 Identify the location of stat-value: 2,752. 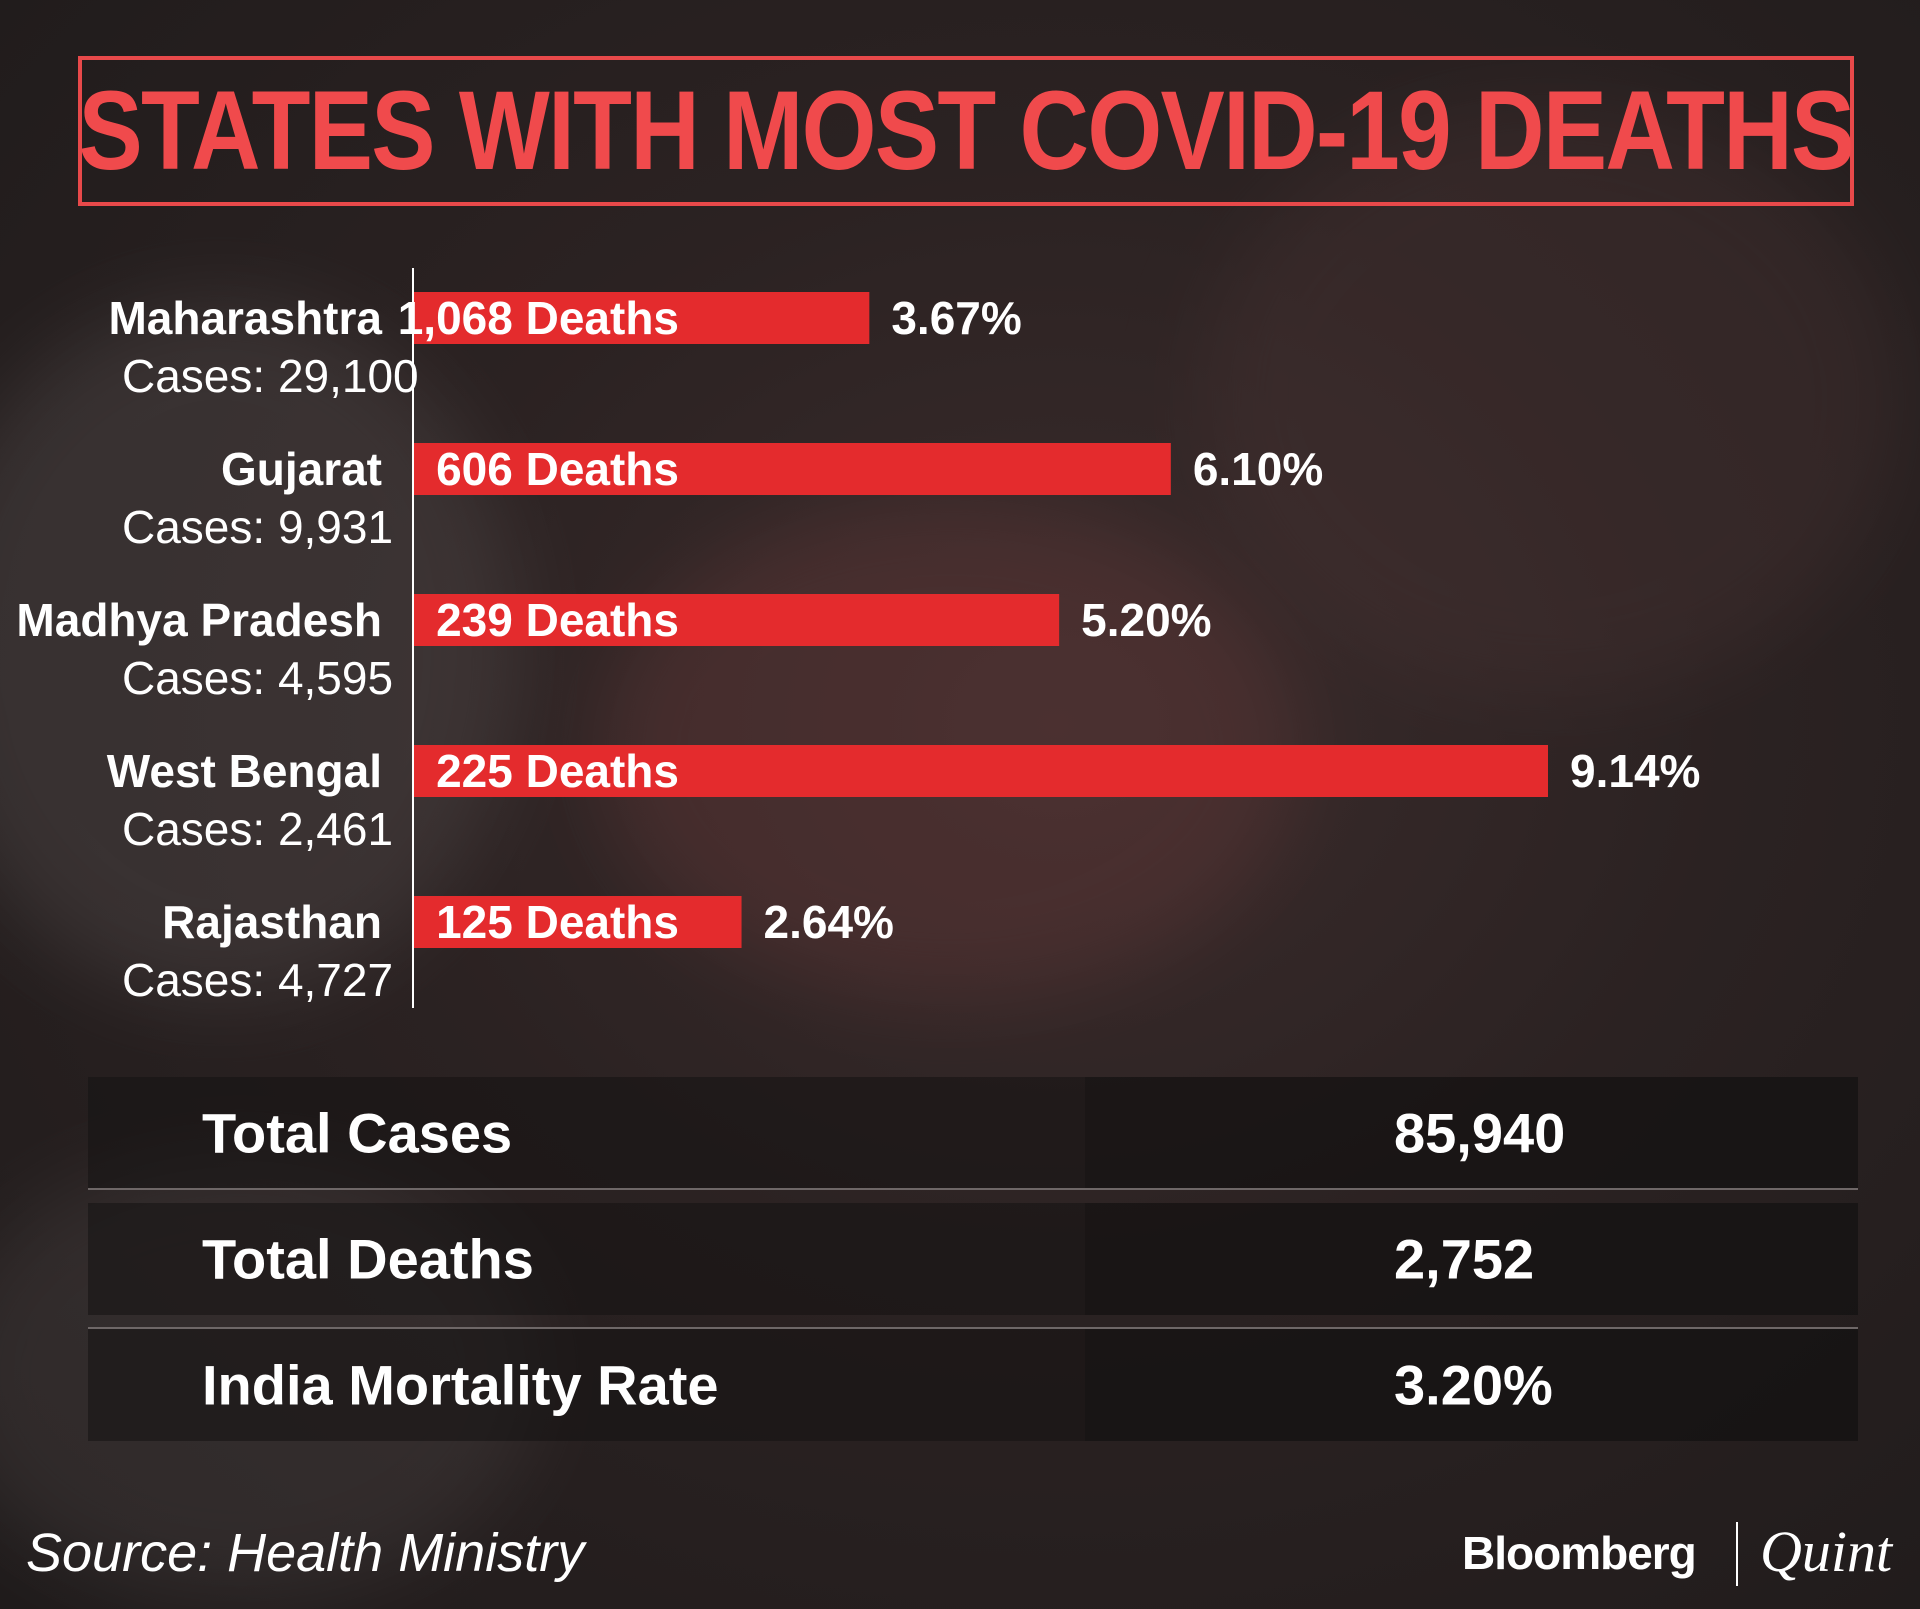
(1464, 1259).